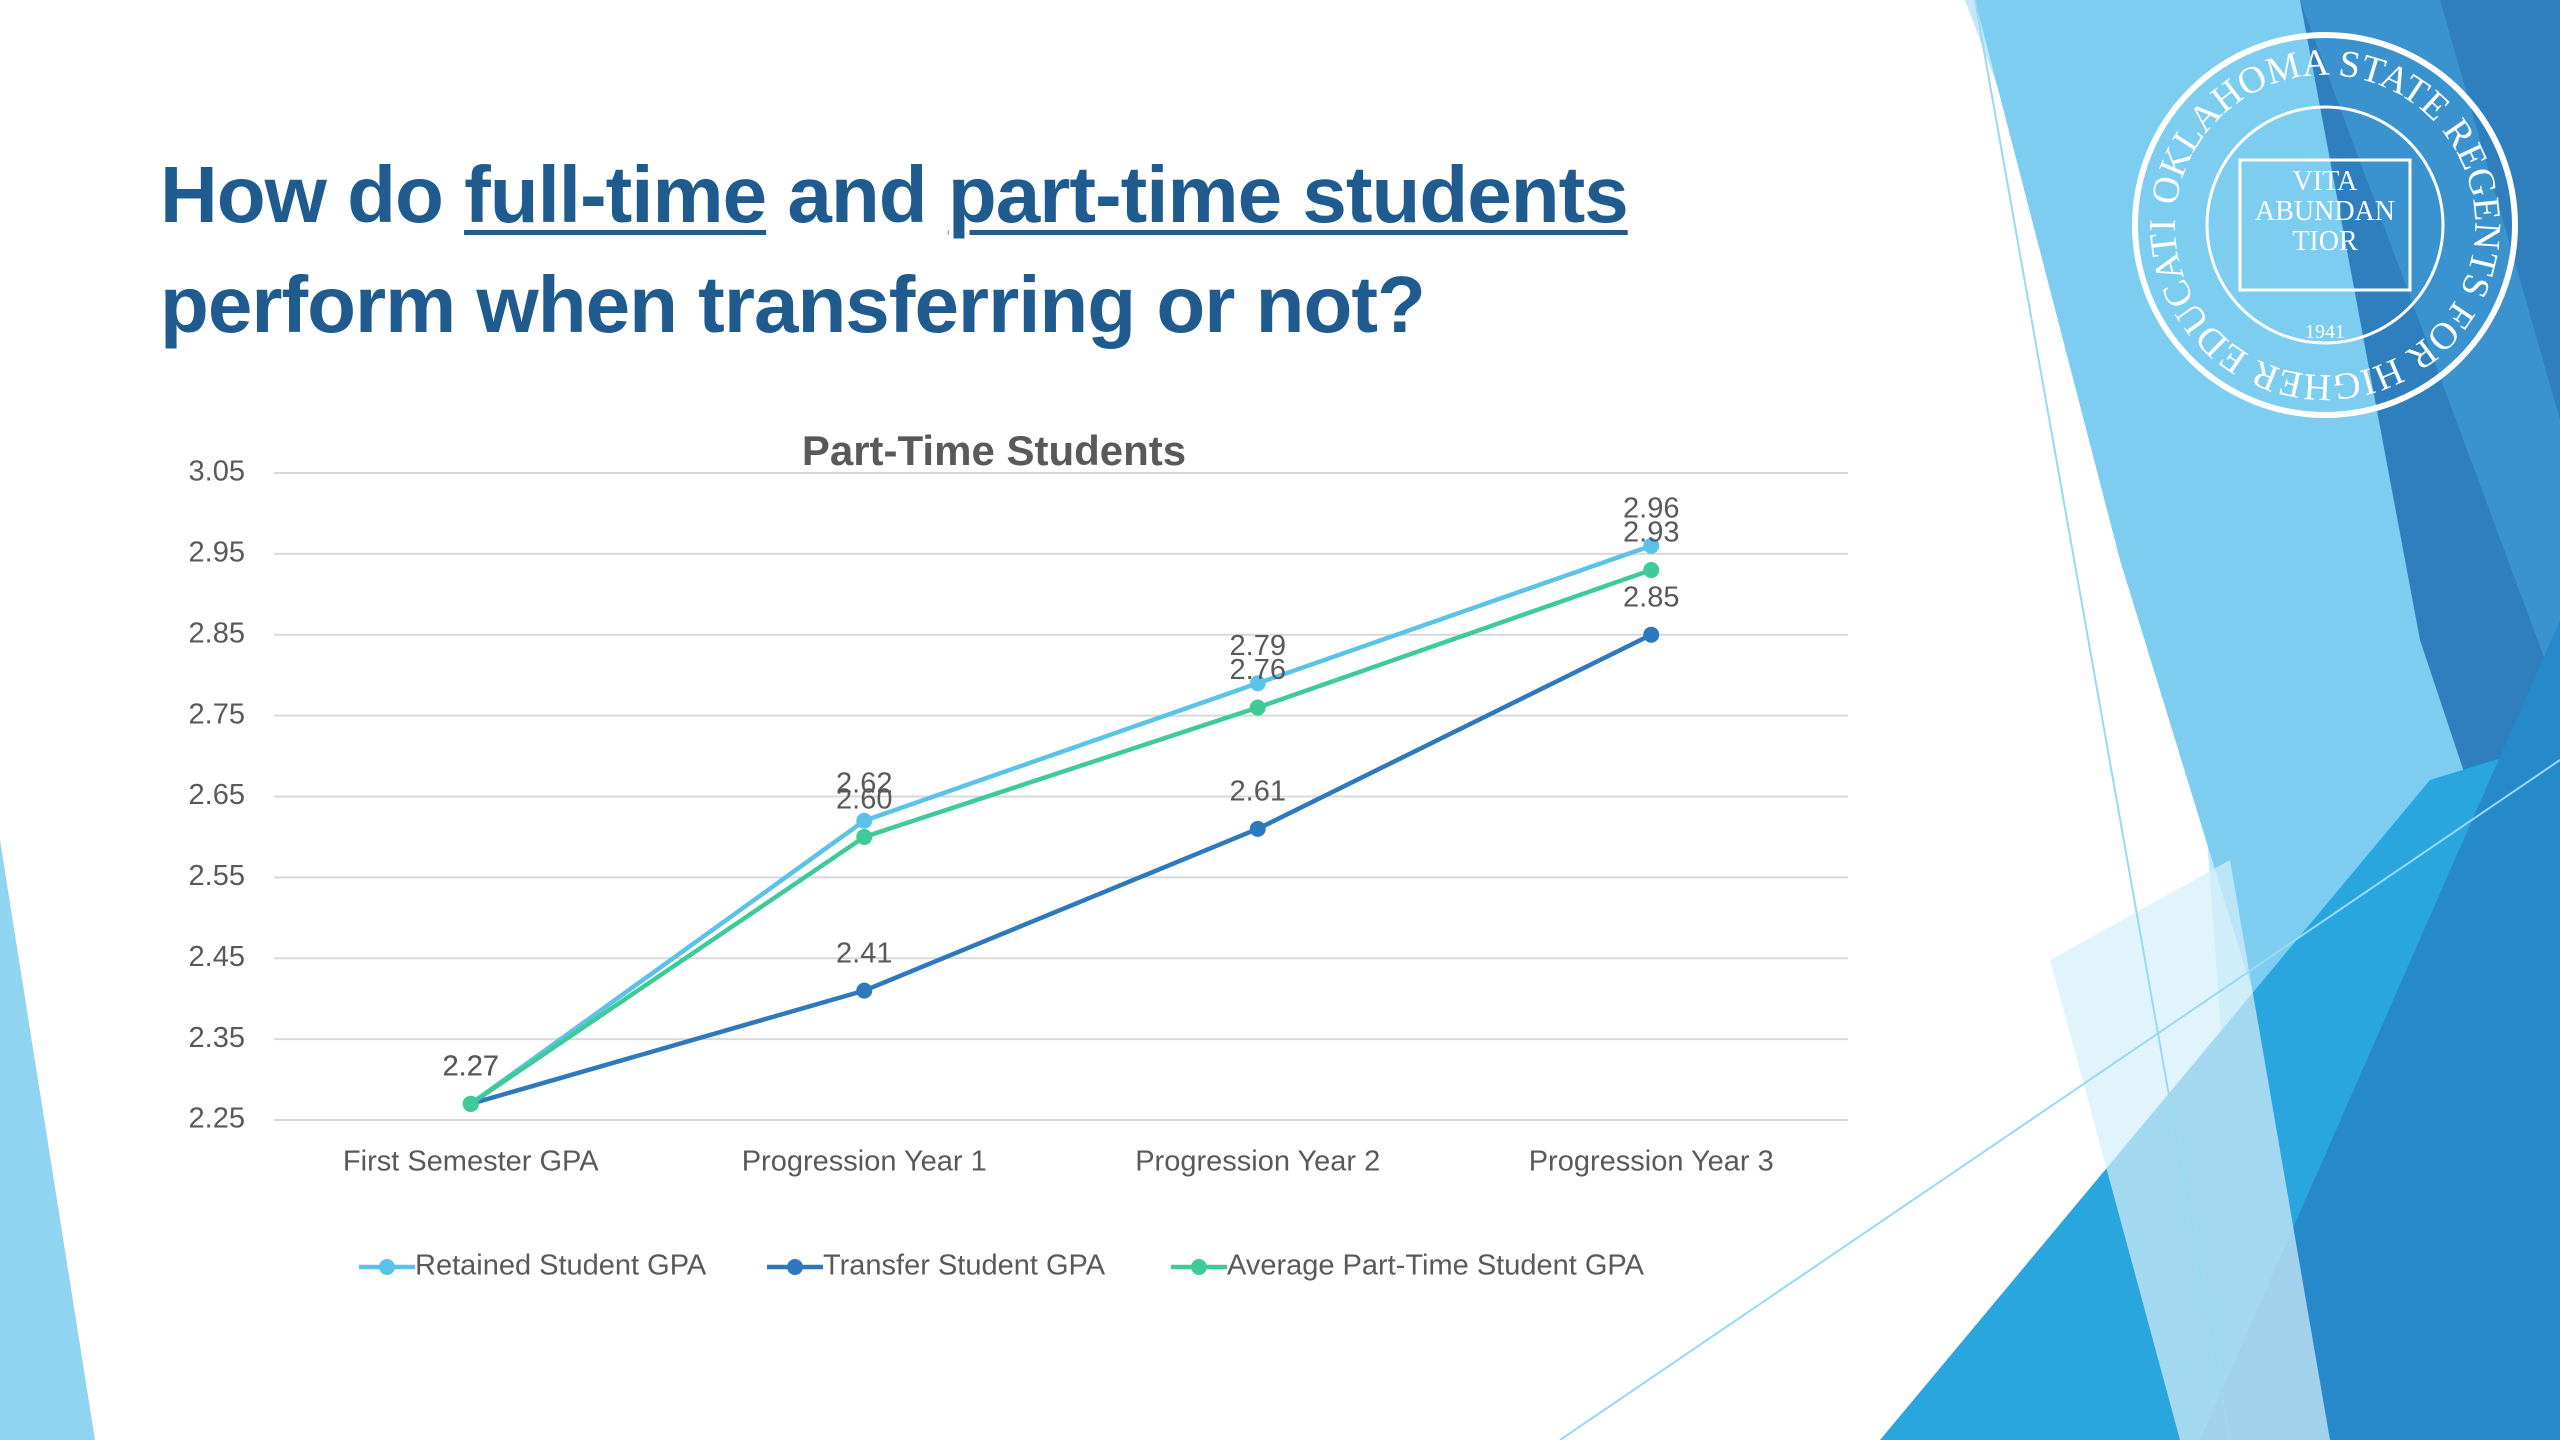 The height and width of the screenshot is (1440, 2560). I want to click on y-tick-label: 2.35, so click(217, 1038).